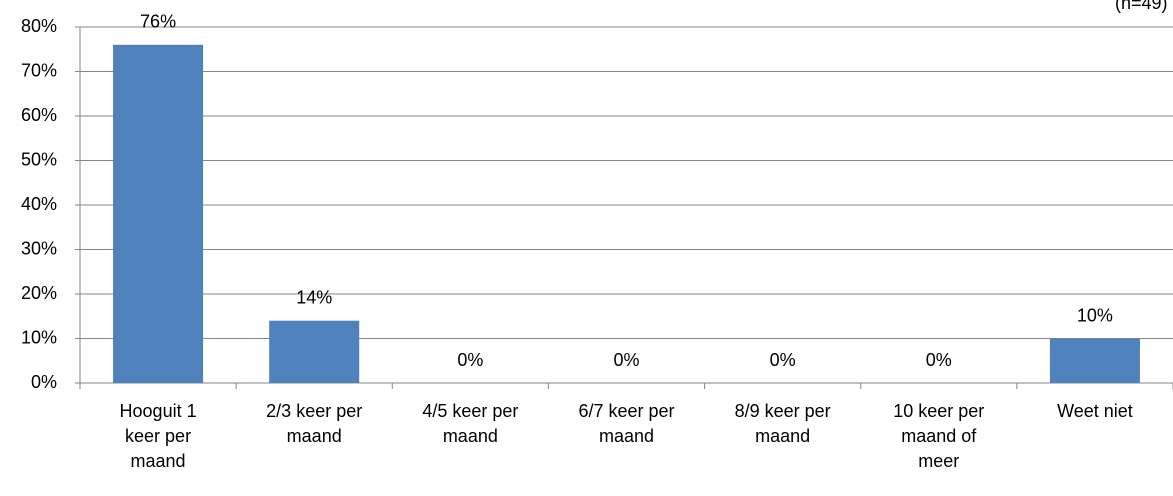  Describe the element at coordinates (1141, 6) in the screenshot. I see `annotation: (n=49)` at that location.